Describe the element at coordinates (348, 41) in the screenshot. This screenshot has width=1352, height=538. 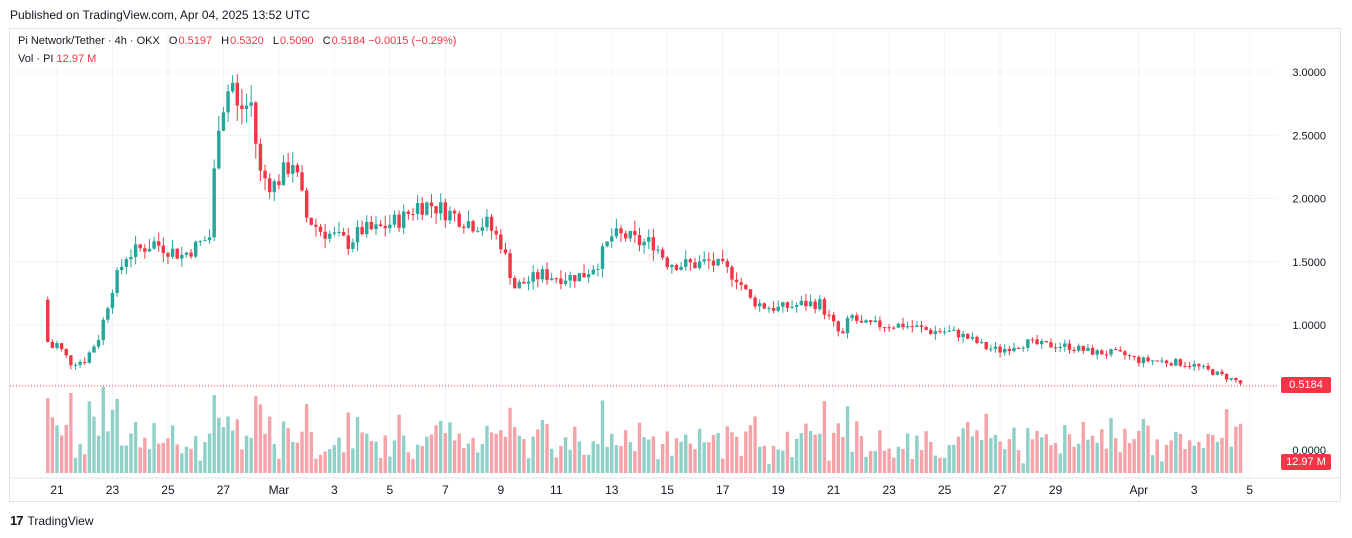
I see `close-value: 0.5184` at that location.